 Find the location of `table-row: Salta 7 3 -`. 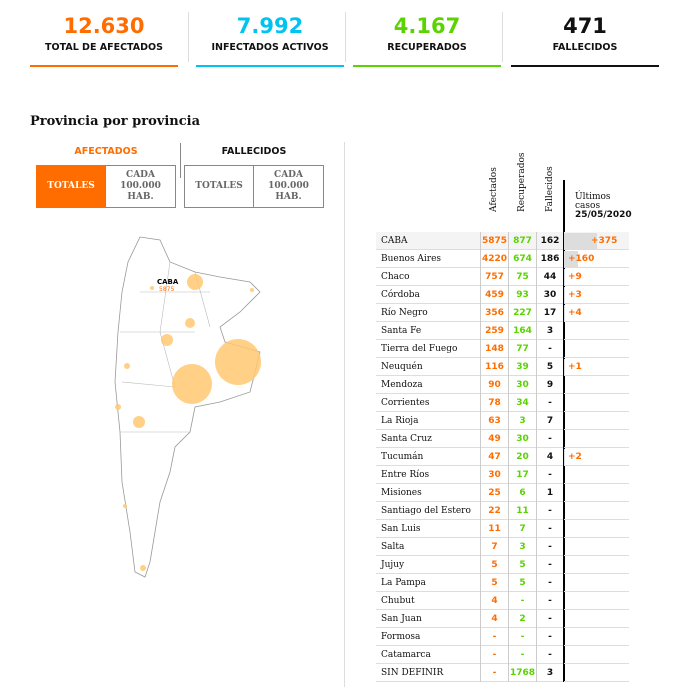

table-row: Salta 7 3 - is located at coordinates (502, 546).